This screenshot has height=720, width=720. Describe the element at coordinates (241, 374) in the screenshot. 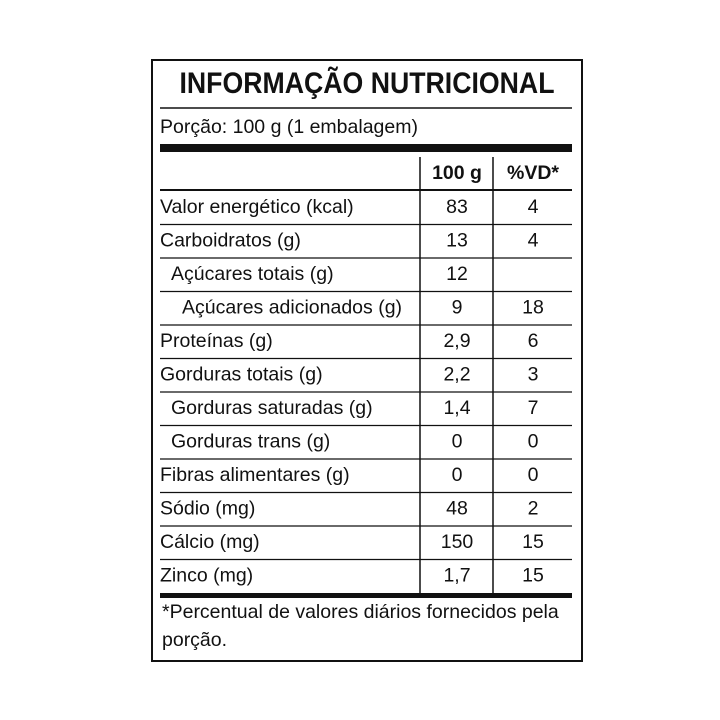

I see `row-label: Gorduras totais (g)` at that location.